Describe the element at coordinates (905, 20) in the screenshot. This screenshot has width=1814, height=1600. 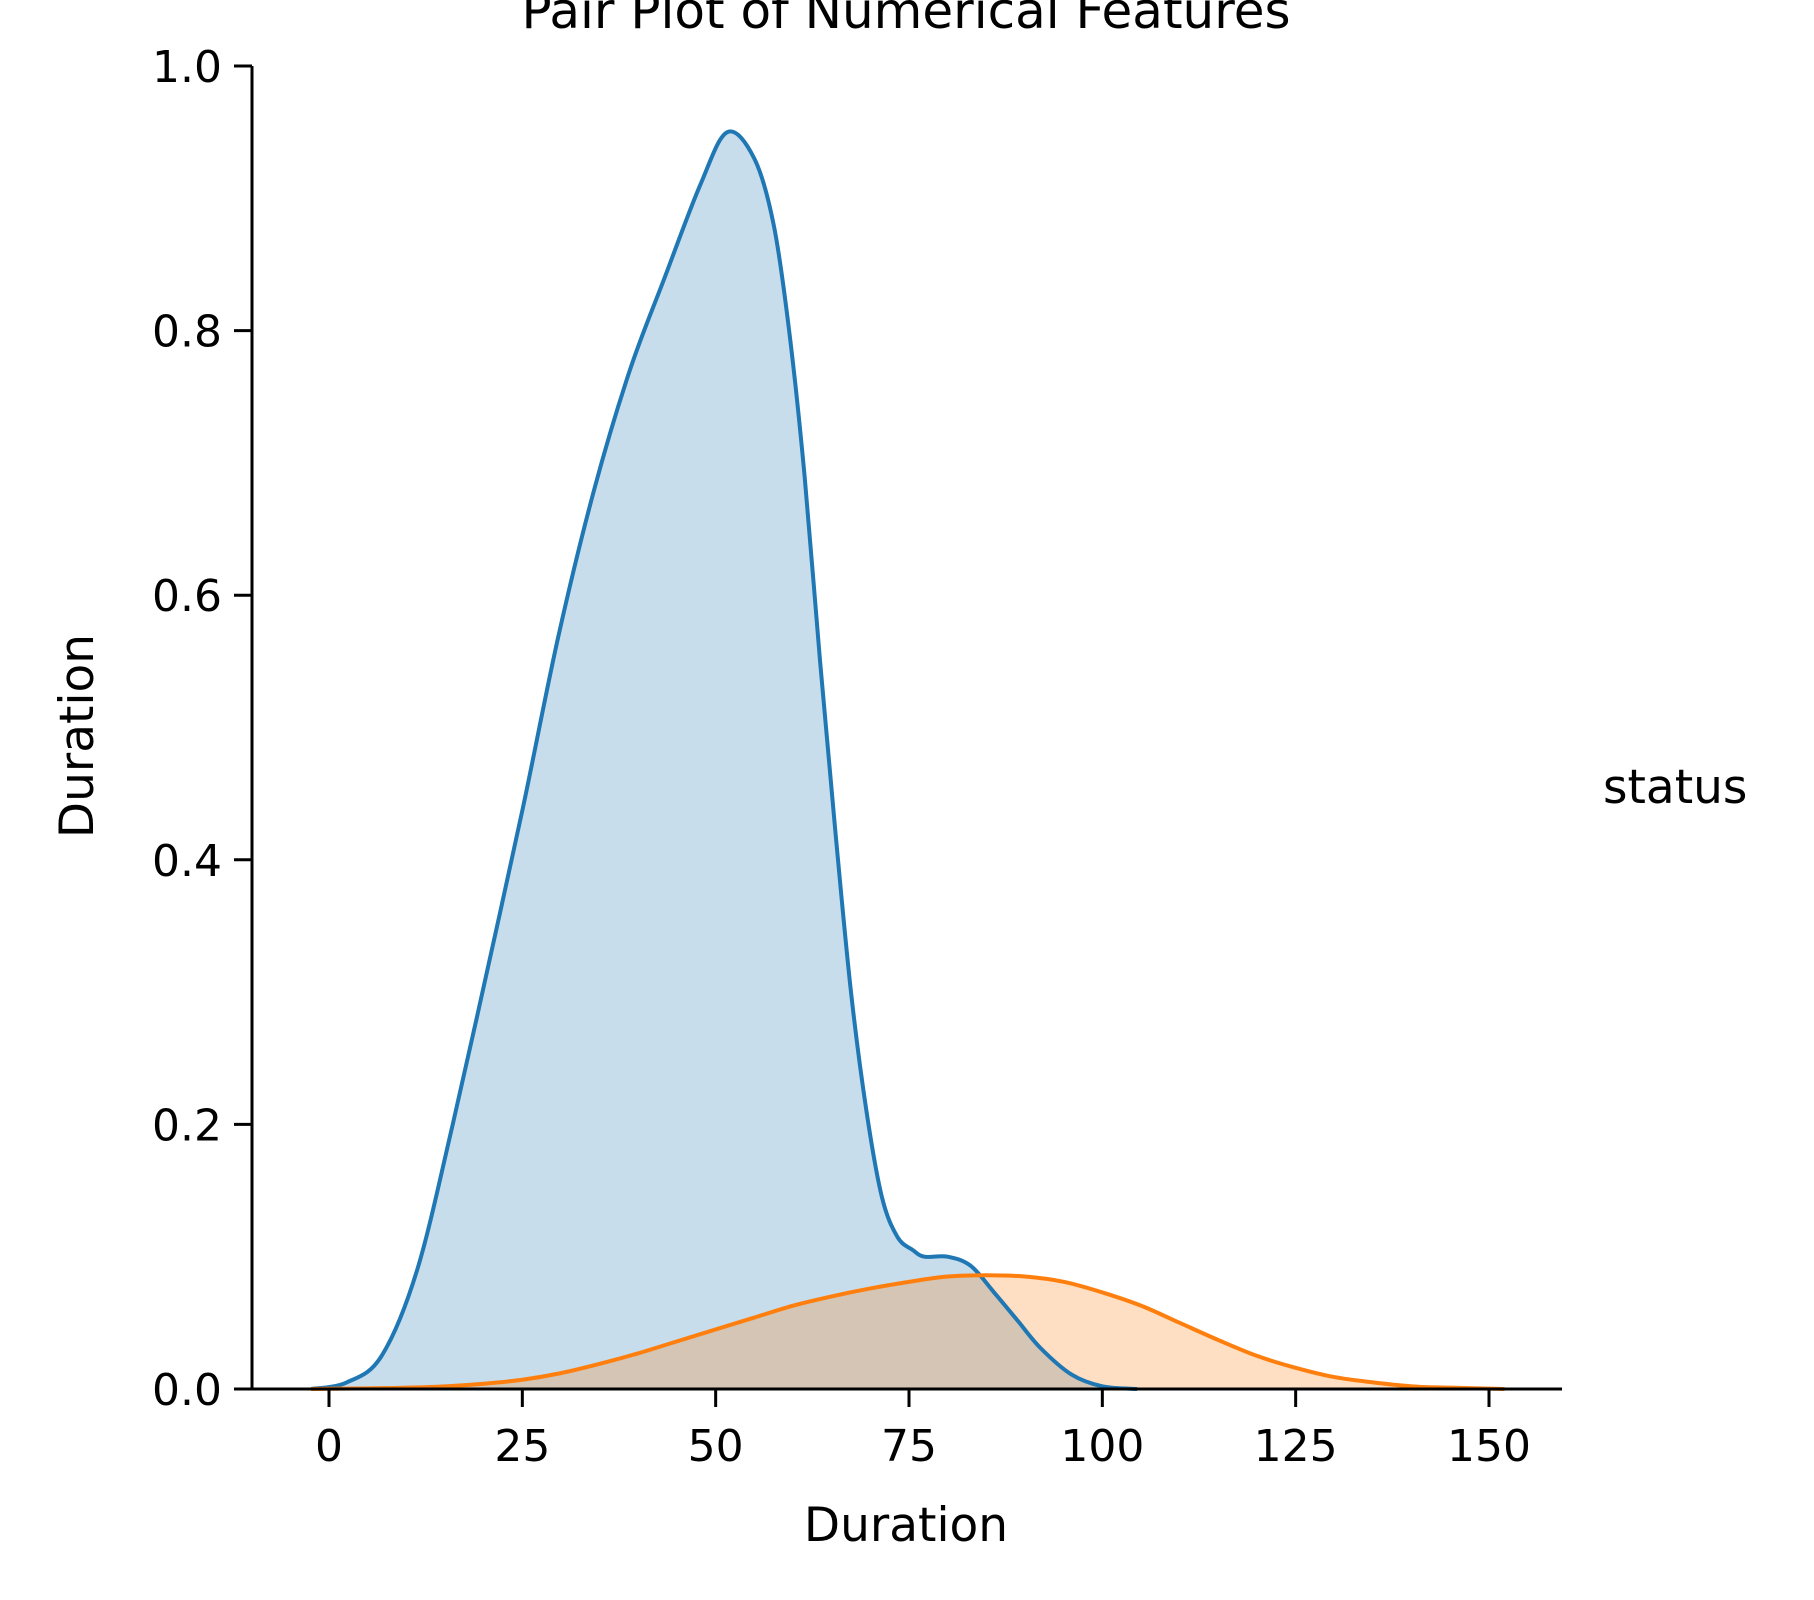
I see `chart-title: Pair Plot of Numerical Features` at that location.